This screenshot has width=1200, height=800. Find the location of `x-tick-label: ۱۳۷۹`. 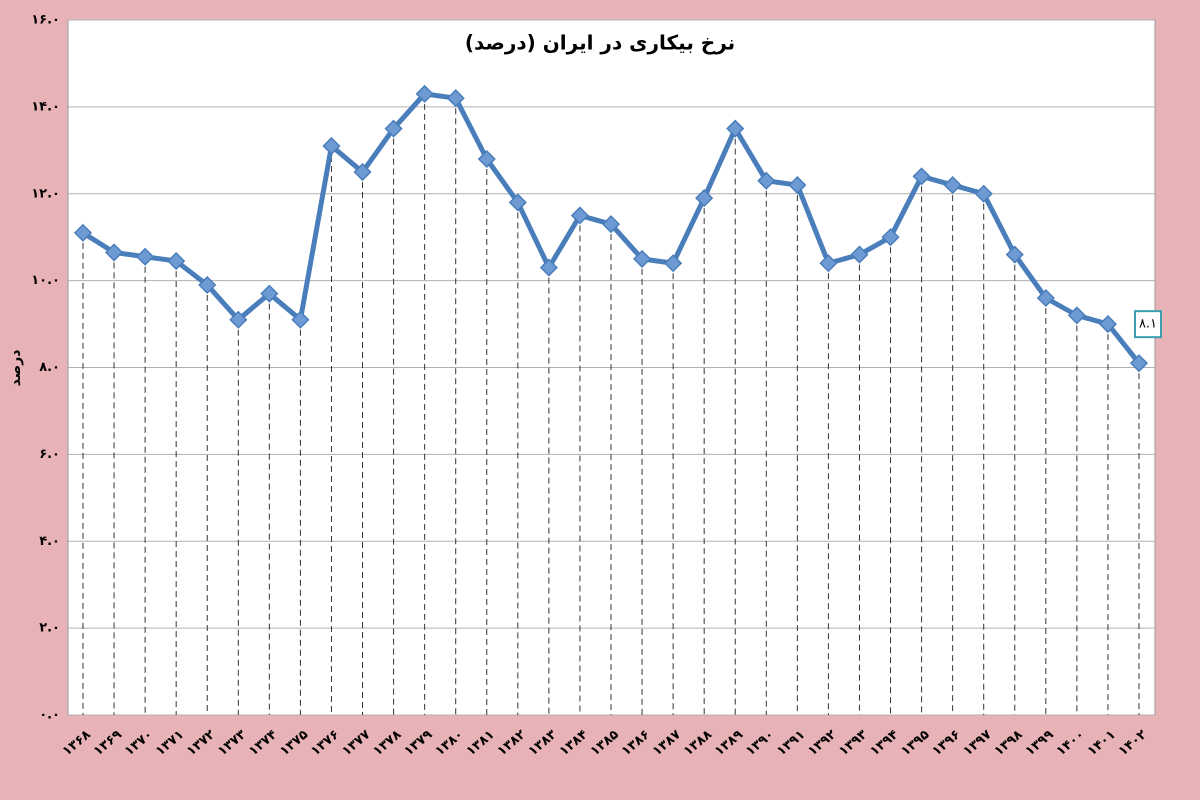

x-tick-label: ۱۳۷۹ is located at coordinates (419, 743).